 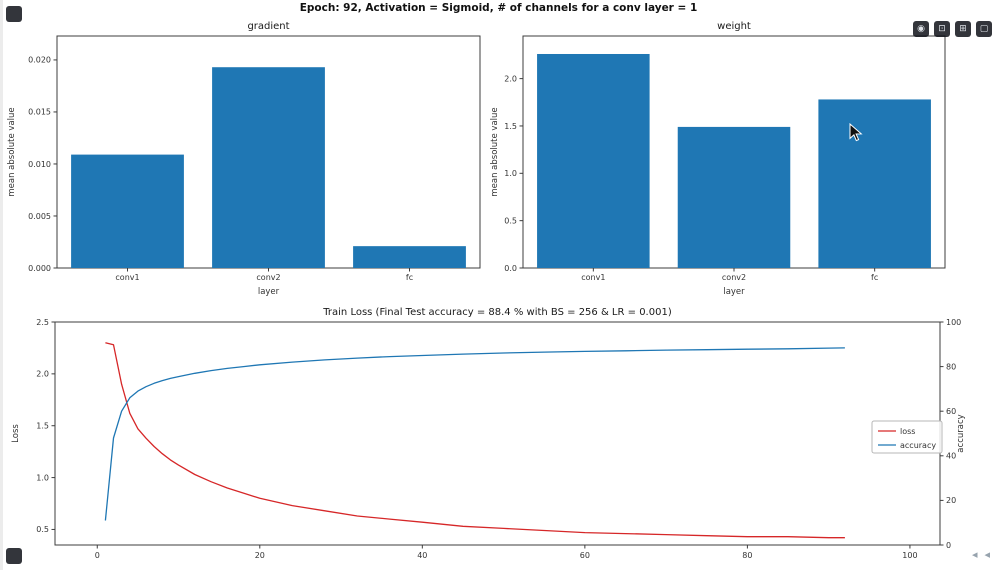 I want to click on y-tick-label-left: 1.0, so click(x=42, y=477).